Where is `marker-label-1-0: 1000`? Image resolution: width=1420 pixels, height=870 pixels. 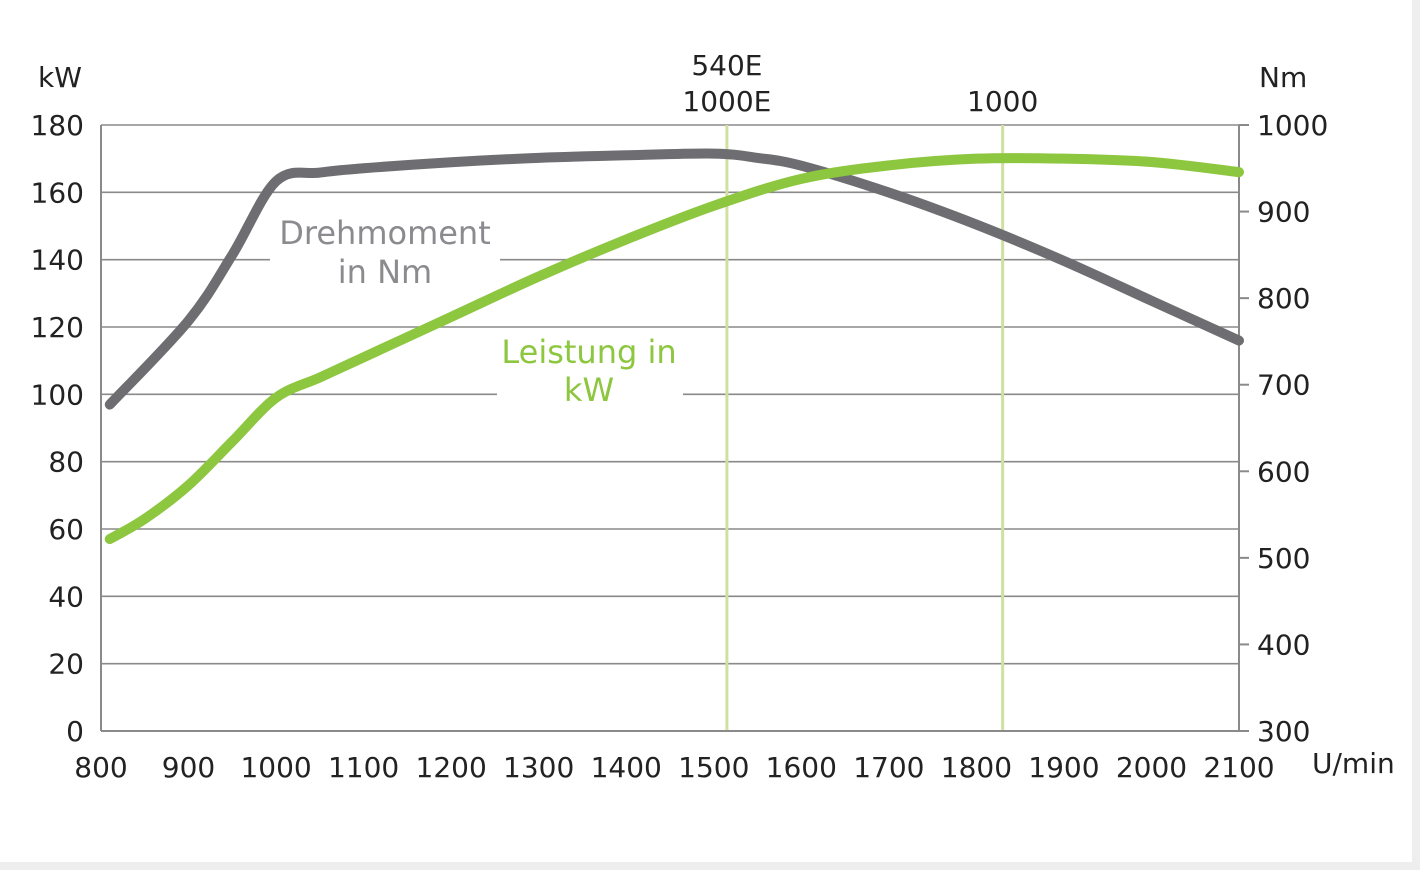
marker-label-1-0: 1000 is located at coordinates (1002, 101).